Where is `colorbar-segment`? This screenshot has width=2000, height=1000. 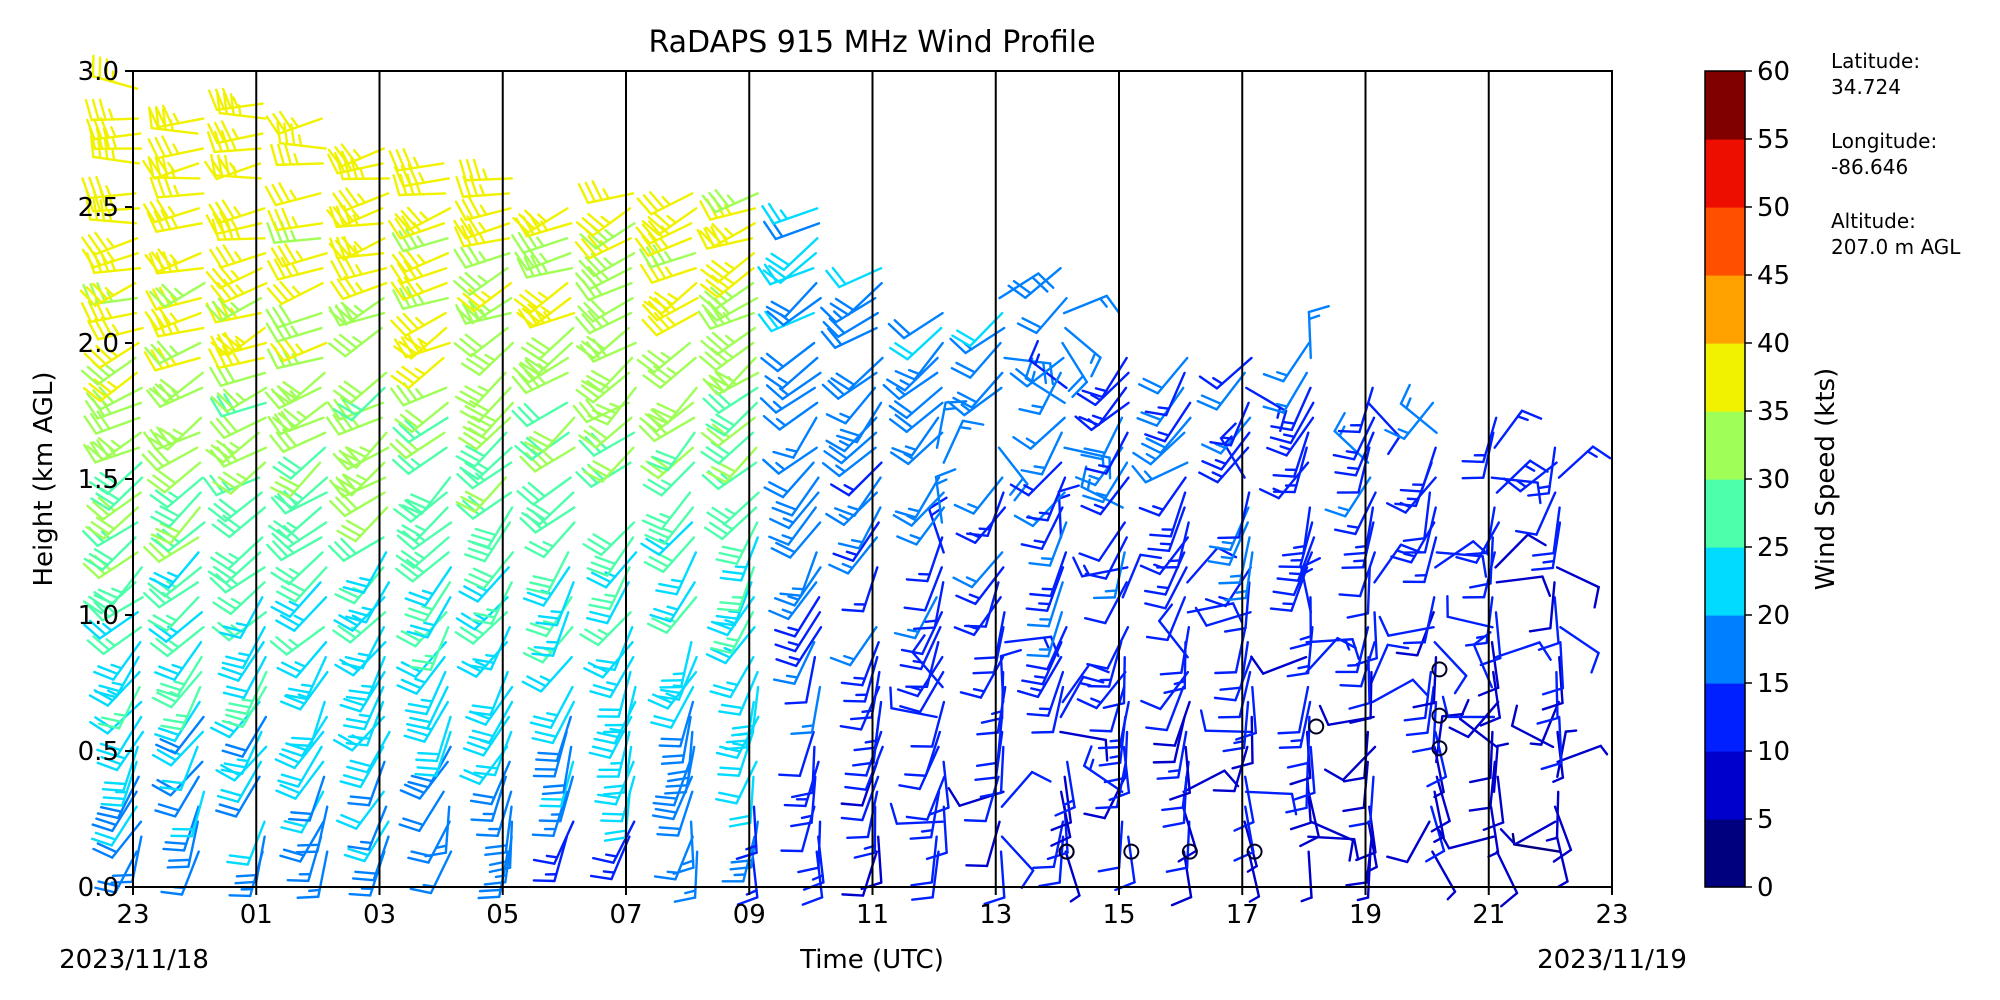
colorbar-segment is located at coordinates (1725, 241).